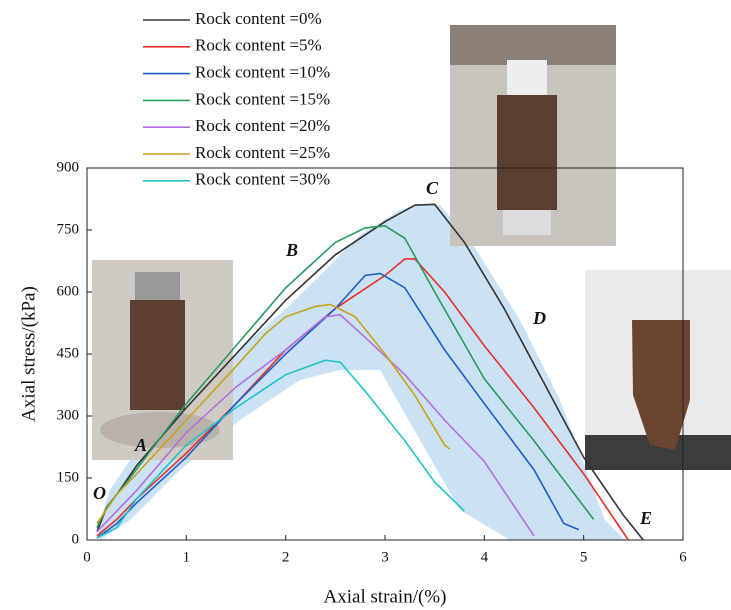  I want to click on legend-label: Rock content =30%, so click(262, 179).